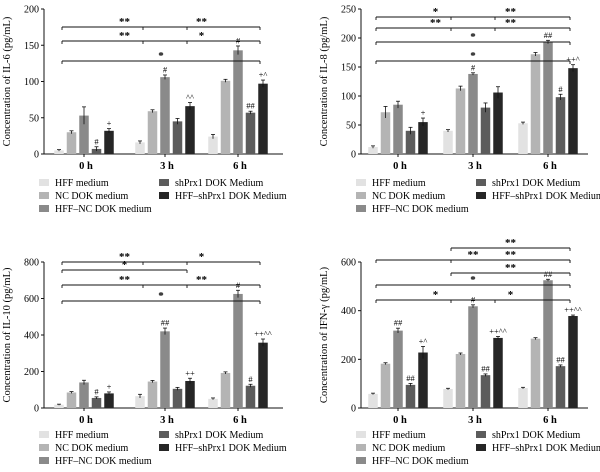  I want to click on x-tick-label: 3 h, so click(167, 420).